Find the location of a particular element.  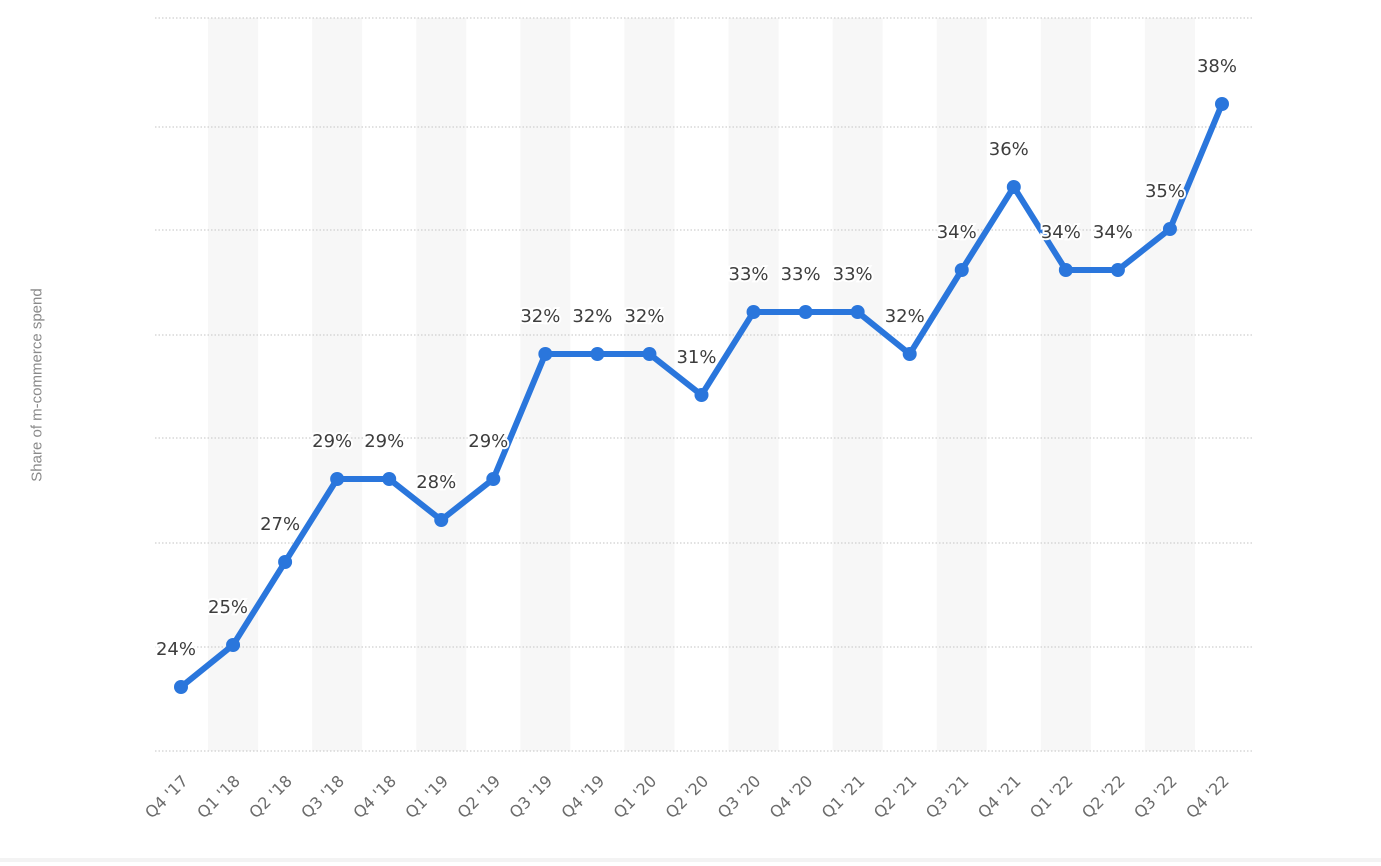

data-label: 31% is located at coordinates (696, 357).